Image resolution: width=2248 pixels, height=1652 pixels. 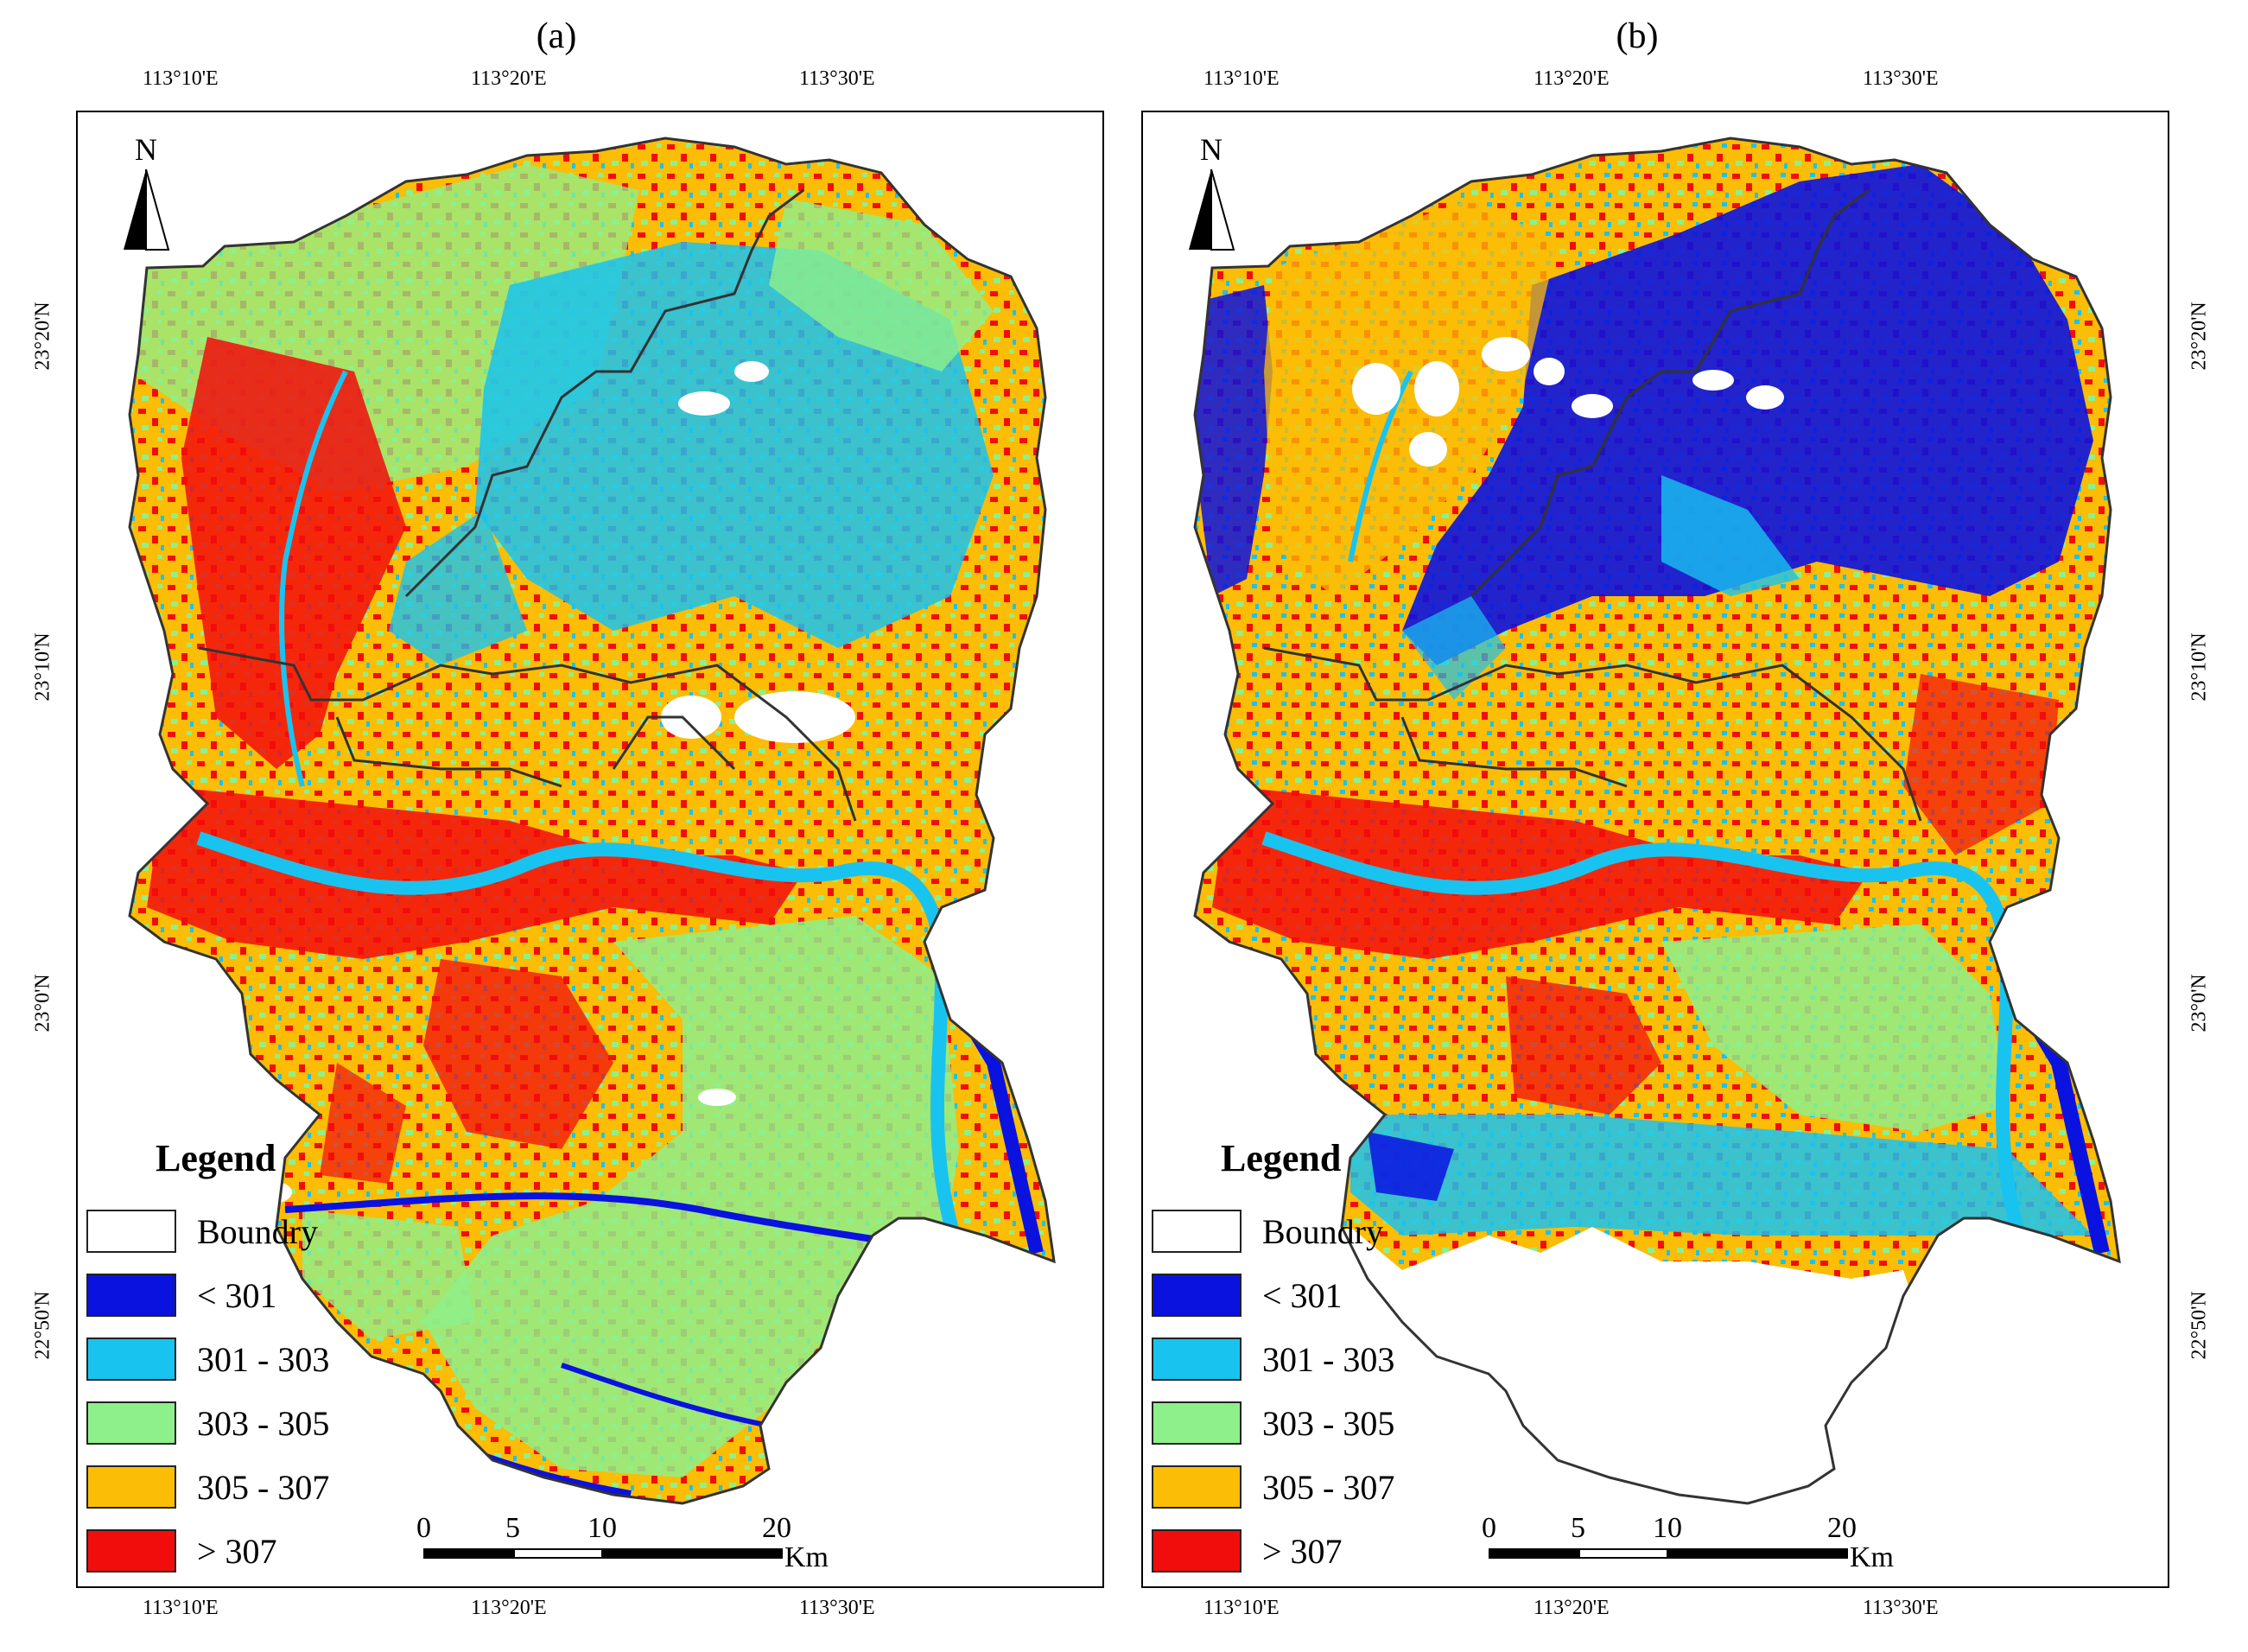 What do you see at coordinates (43, 336) in the screenshot?
I see `left-lat-tick: 23°20'N` at bounding box center [43, 336].